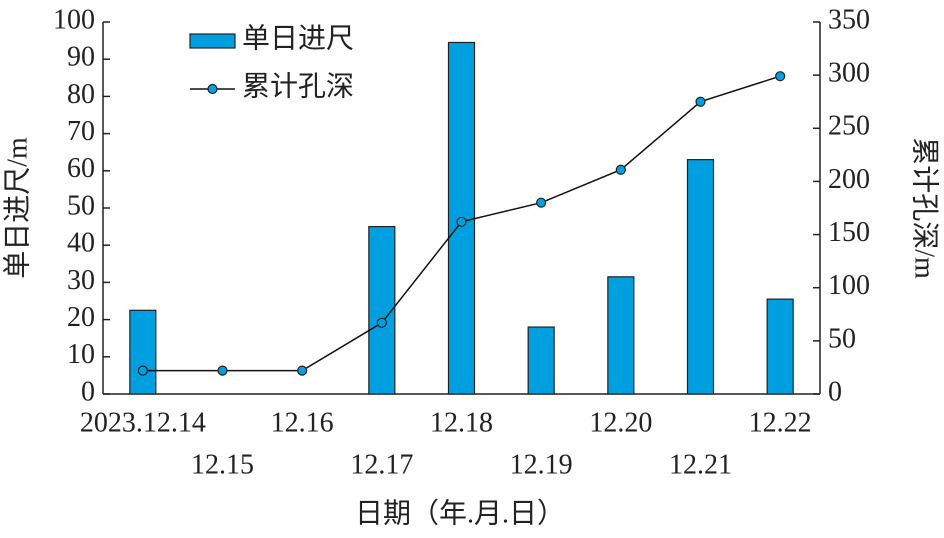 This screenshot has height=538, width=944. What do you see at coordinates (381, 464) in the screenshot?
I see `x-tick-label: 12.17` at bounding box center [381, 464].